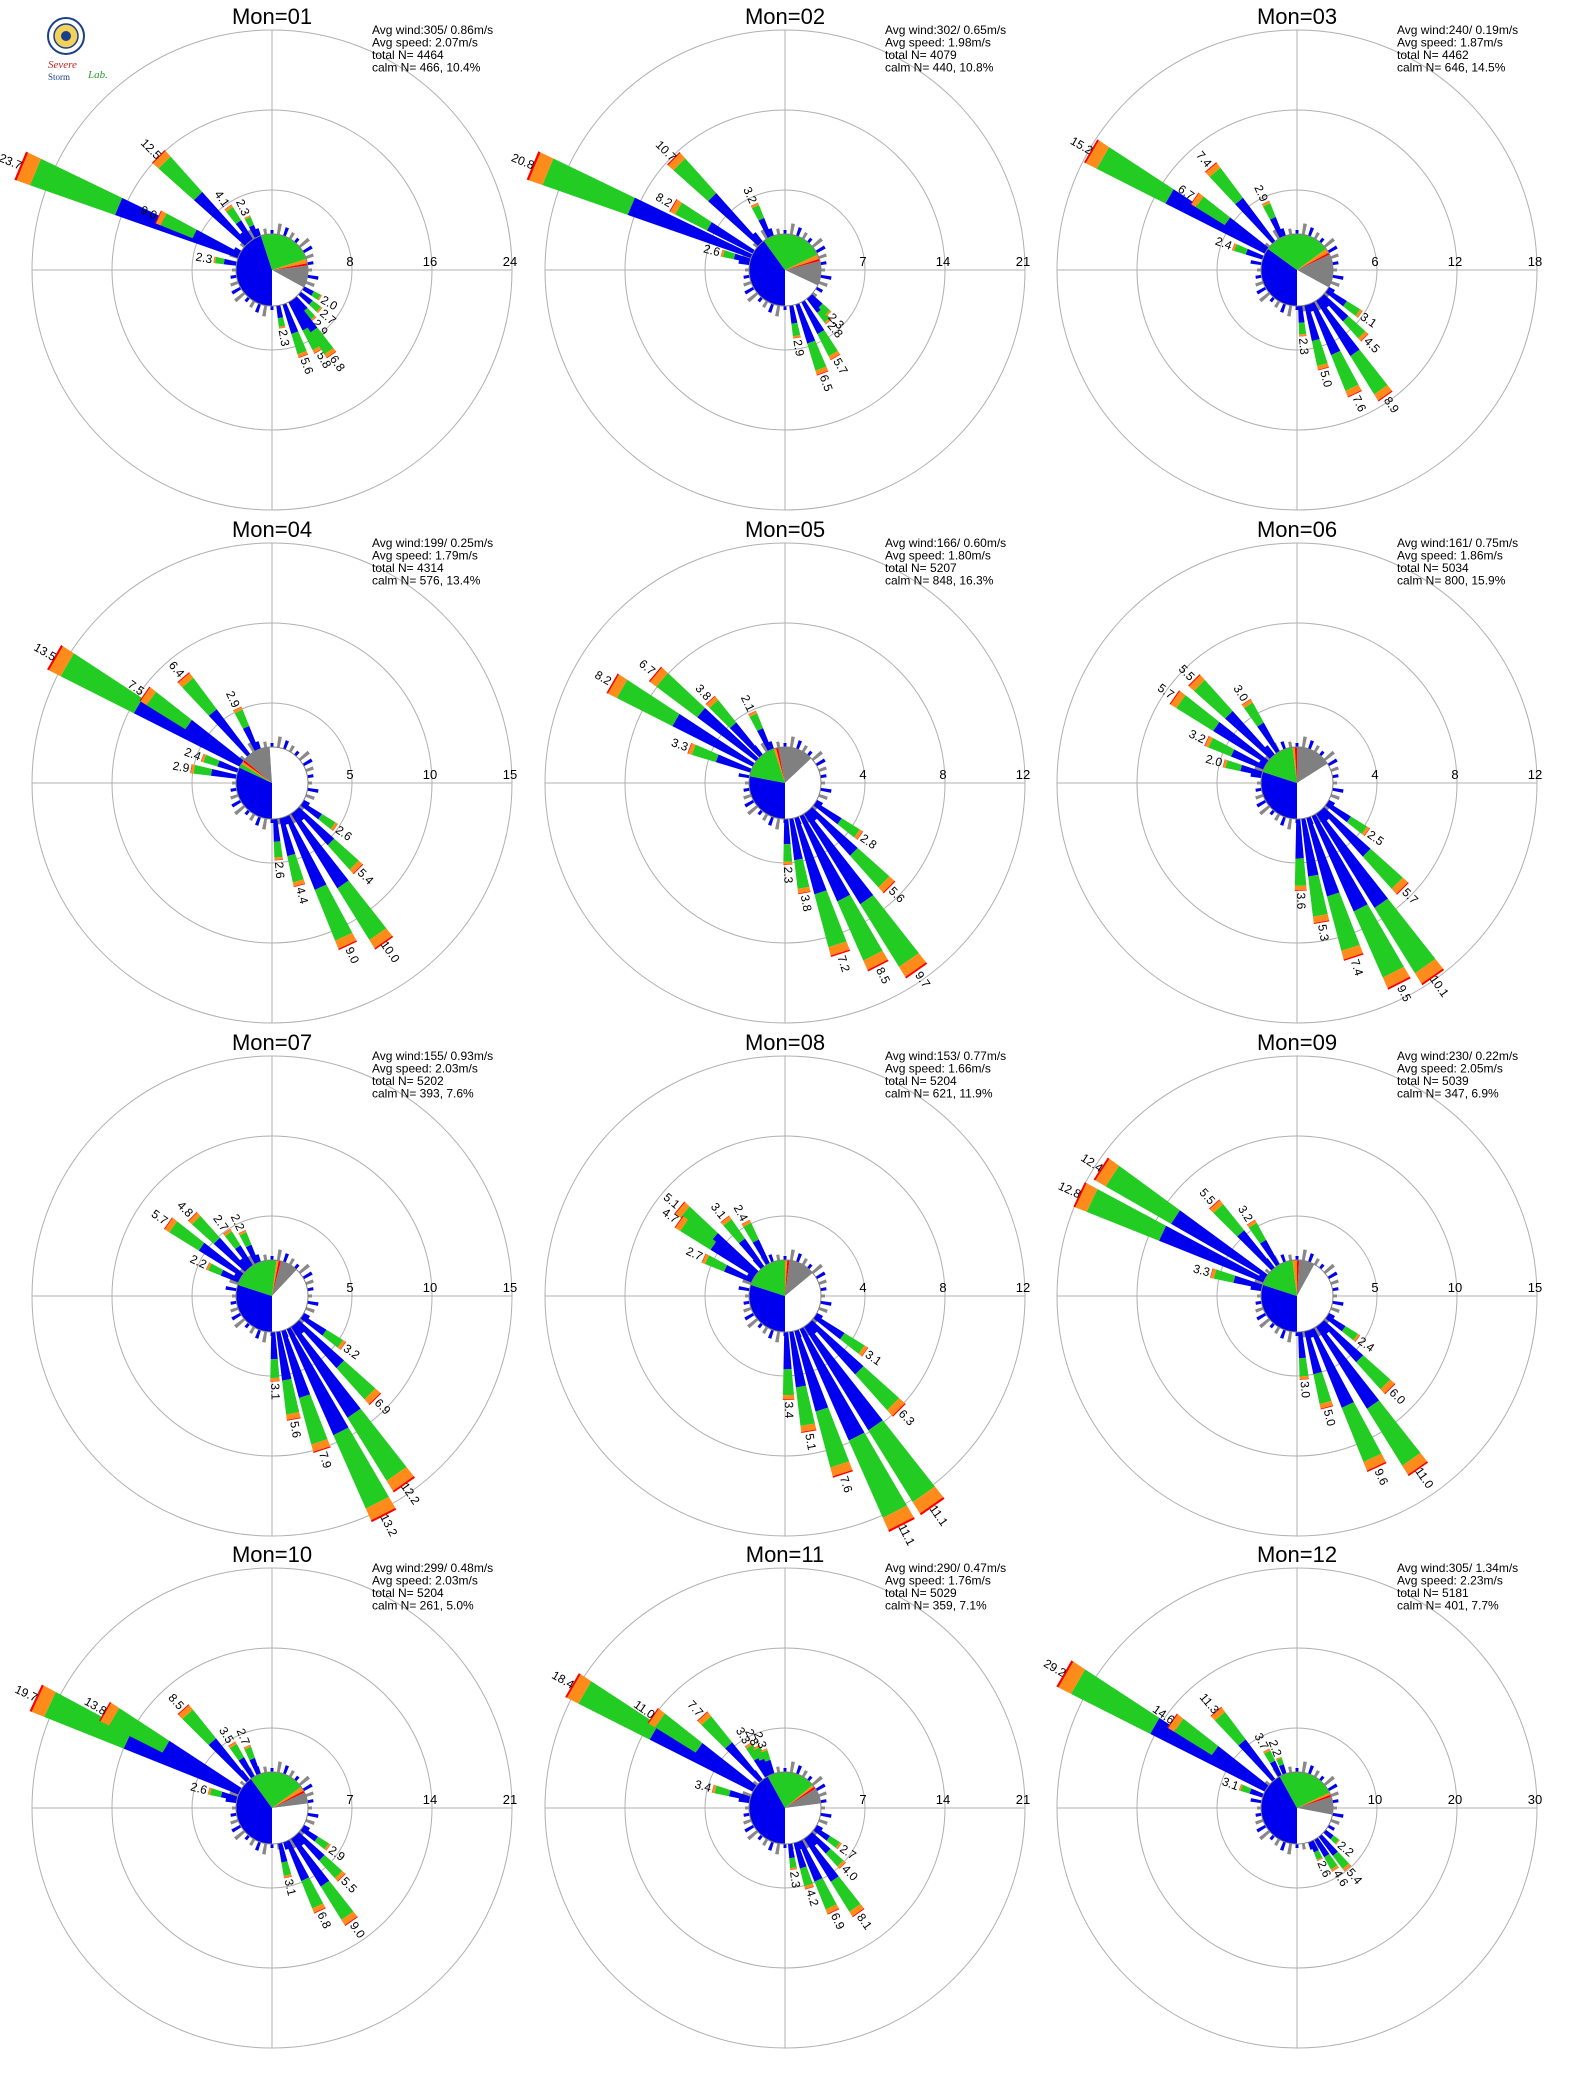 Image resolution: width=1580 pixels, height=2090 pixels. What do you see at coordinates (97, 75) in the screenshot?
I see `logo-text-lab: Lab.` at bounding box center [97, 75].